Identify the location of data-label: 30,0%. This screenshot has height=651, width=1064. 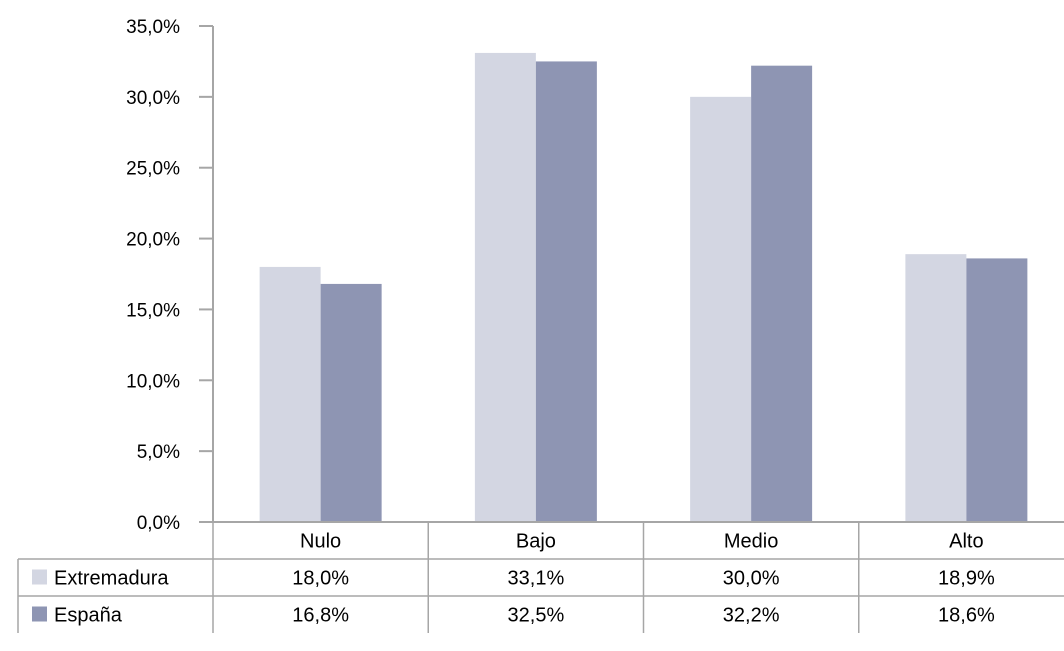
(751, 579).